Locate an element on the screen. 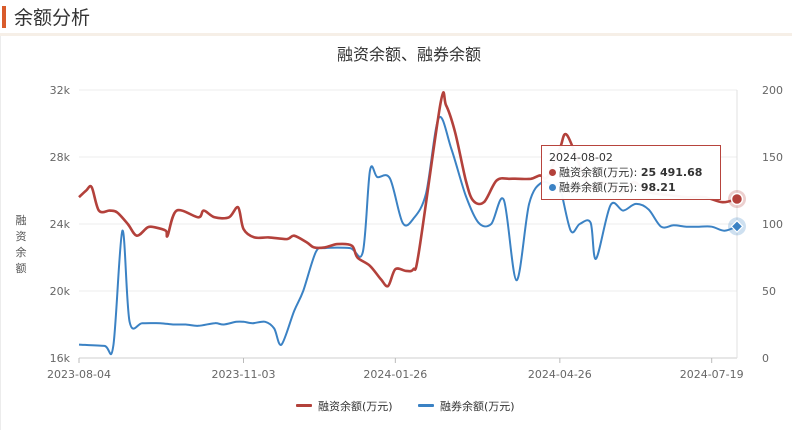 The width and height of the screenshot is (792, 430). left-axis-ticks: 16k 20k 24k 28k 32k is located at coordinates (60, 224).